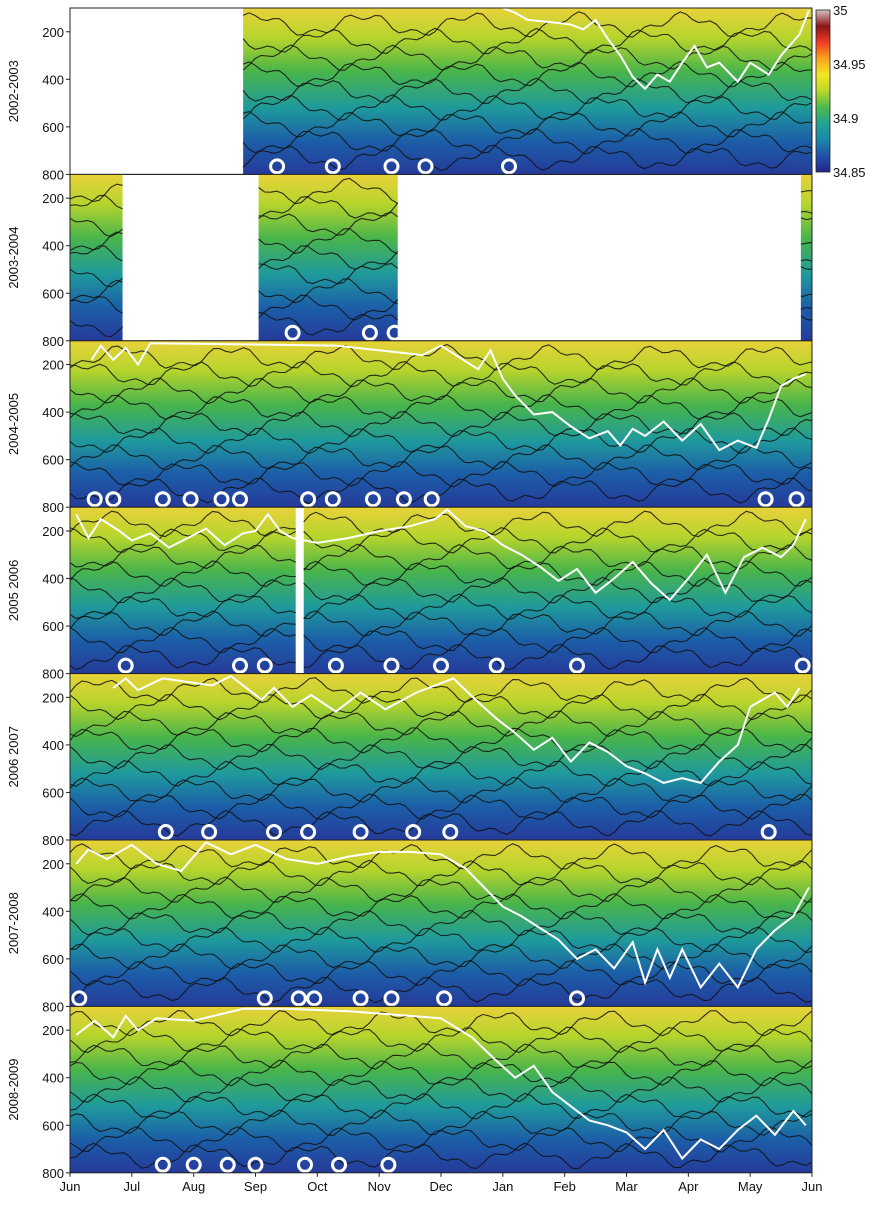 Image resolution: width=872 pixels, height=1205 pixels. Describe the element at coordinates (441, 257) in the screenshot. I see `panel-frame` at that location.